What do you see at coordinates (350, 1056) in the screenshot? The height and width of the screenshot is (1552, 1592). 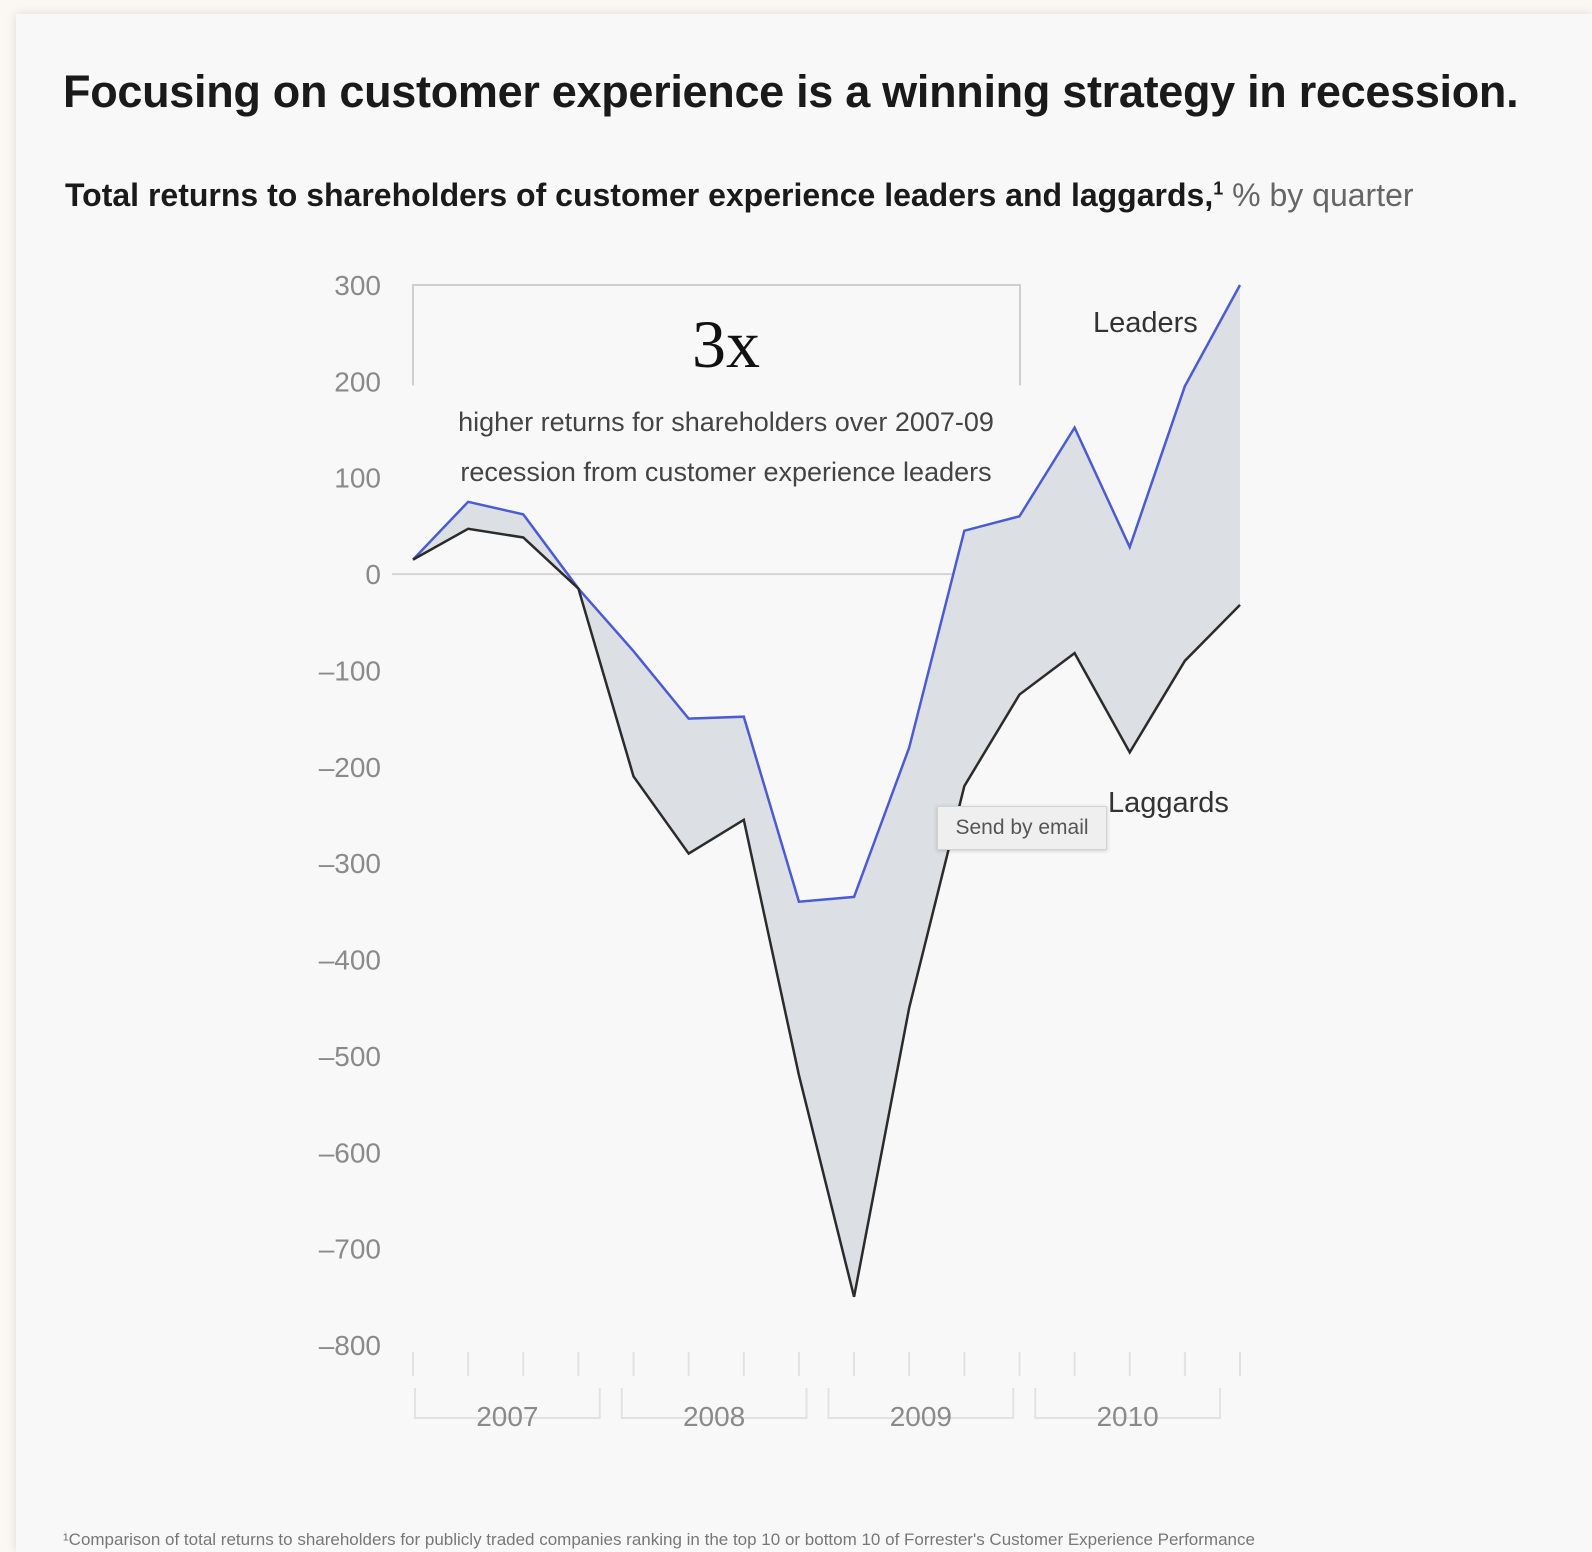 I see `y-tick-label: –500` at bounding box center [350, 1056].